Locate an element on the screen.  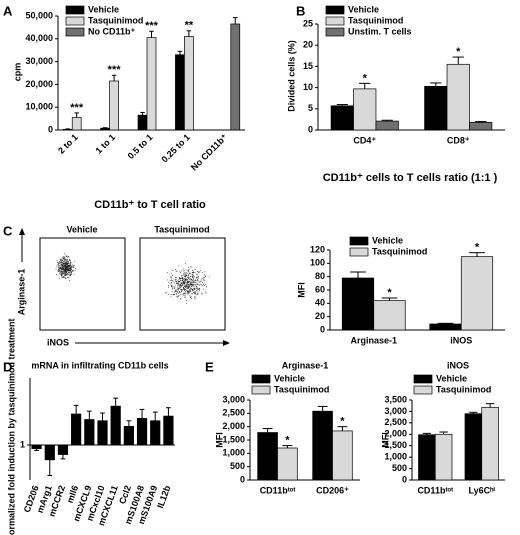
y-tick-label: 1,000 is located at coordinates (395, 457).